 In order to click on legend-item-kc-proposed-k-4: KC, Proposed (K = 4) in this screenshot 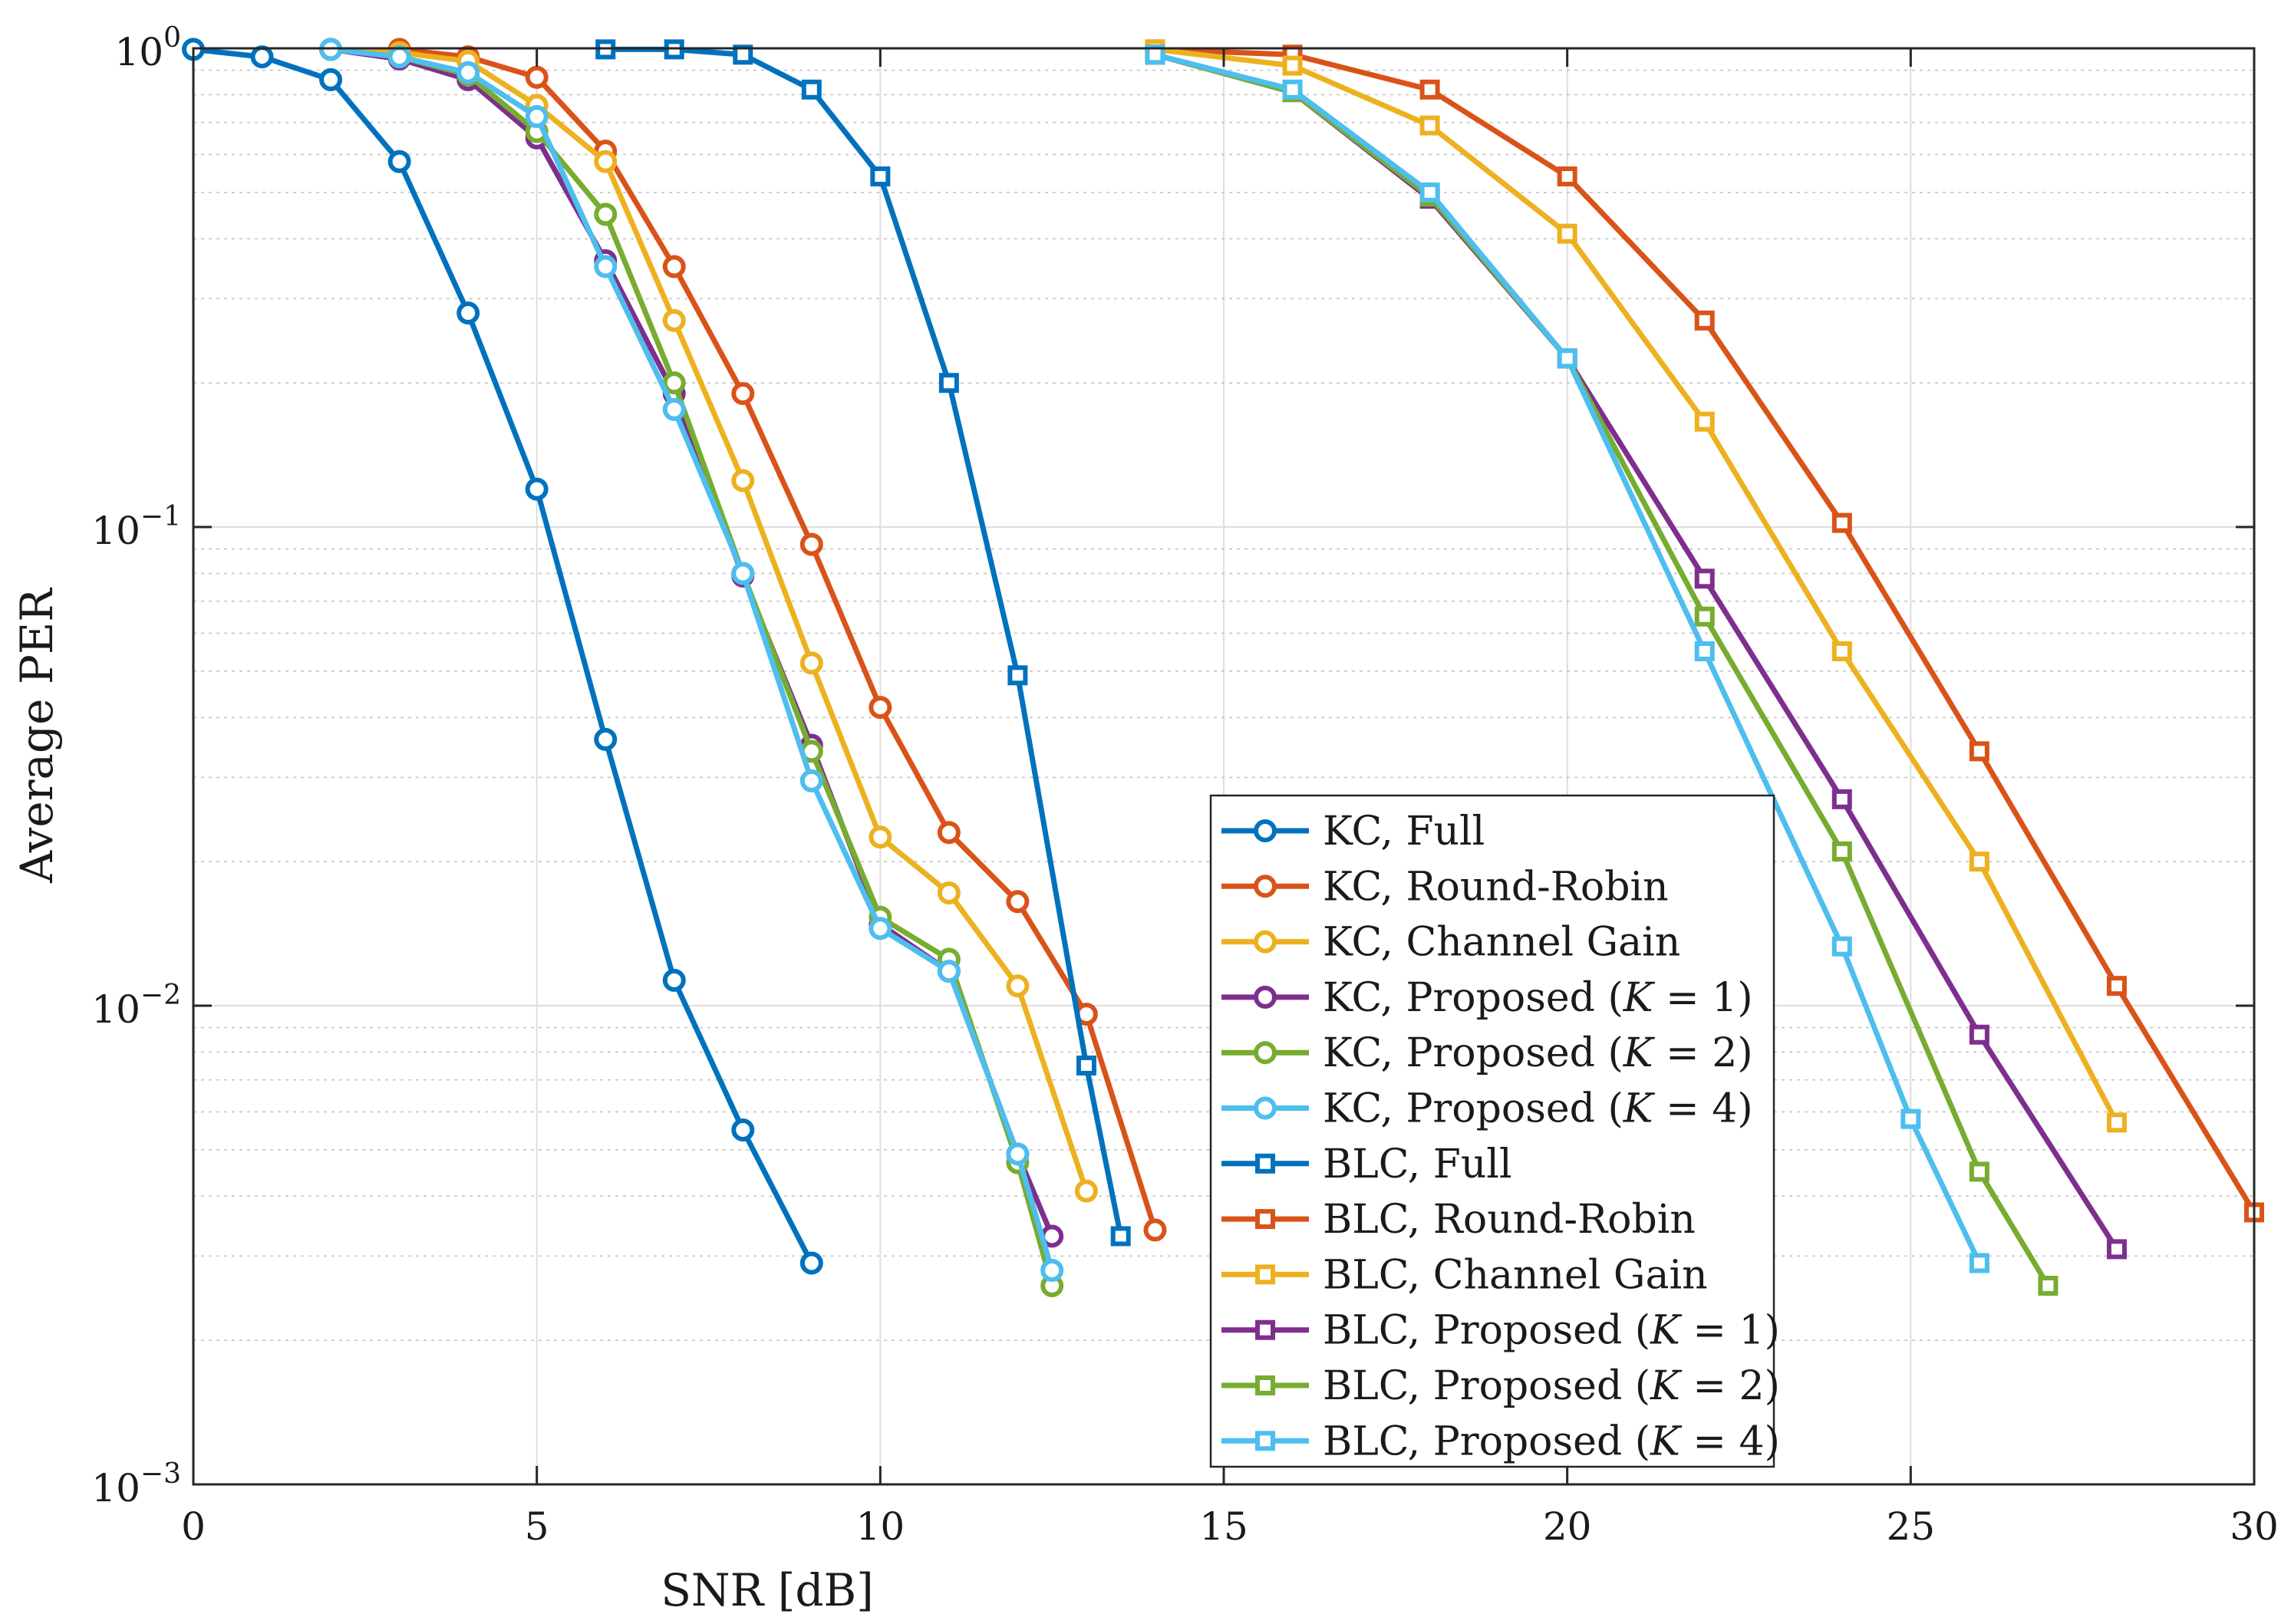, I will do `click(1487, 1109)`.